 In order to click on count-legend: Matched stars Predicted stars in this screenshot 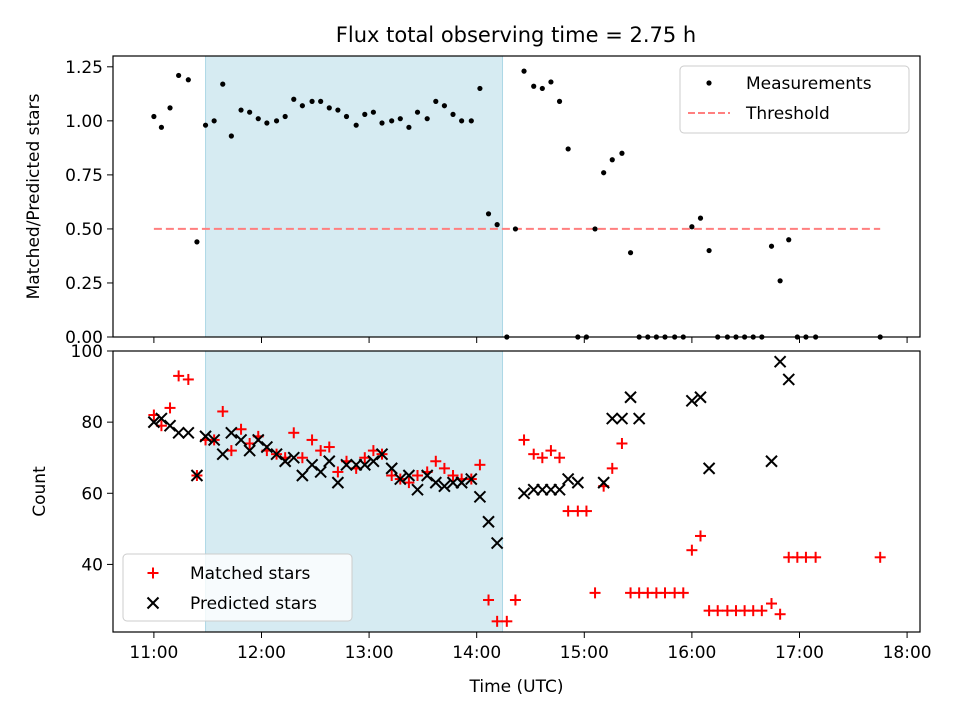, I will do `click(237, 587)`.